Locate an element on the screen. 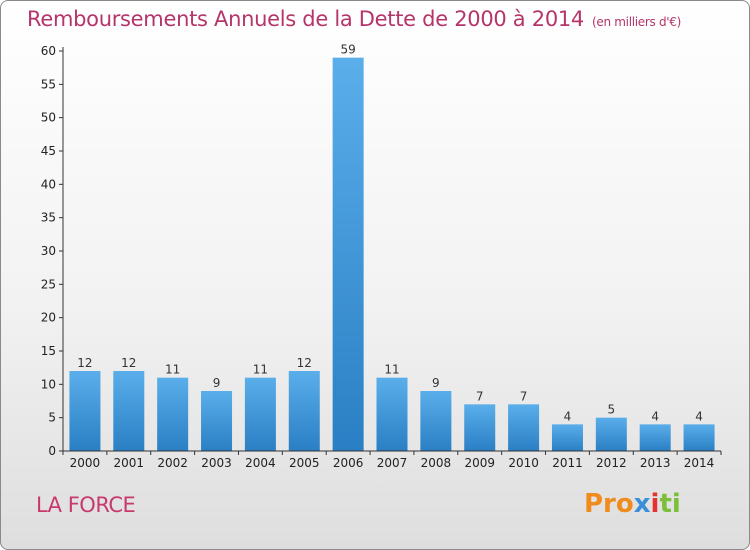 The width and height of the screenshot is (750, 550). y-tick-label: 40 is located at coordinates (48, 184).